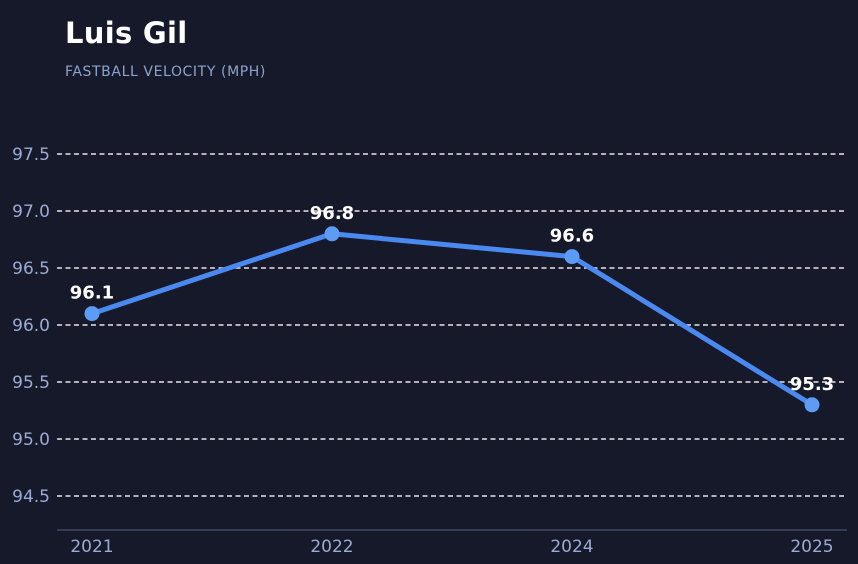 Image resolution: width=858 pixels, height=564 pixels. I want to click on y-axis-tick-label: 97.0, so click(31, 212).